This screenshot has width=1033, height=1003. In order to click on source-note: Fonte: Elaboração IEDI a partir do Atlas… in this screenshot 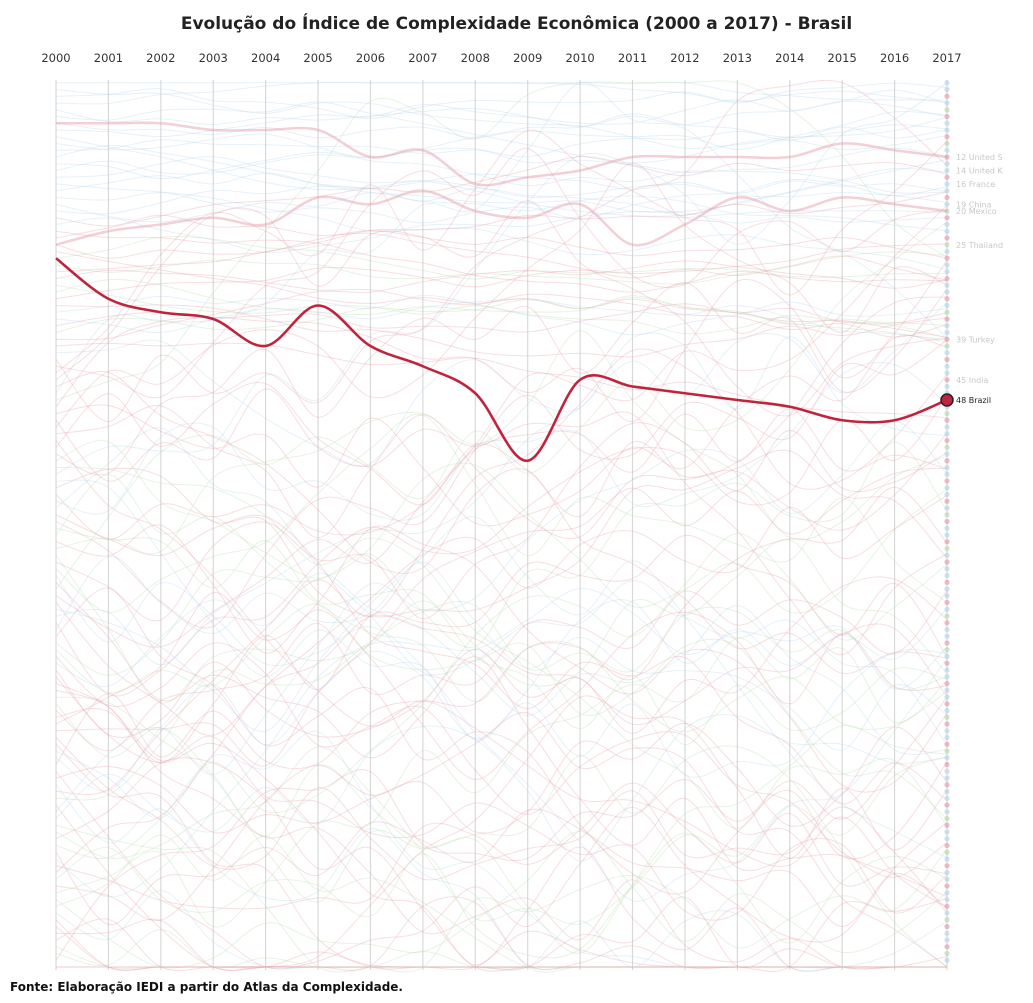, I will do `click(206, 987)`.